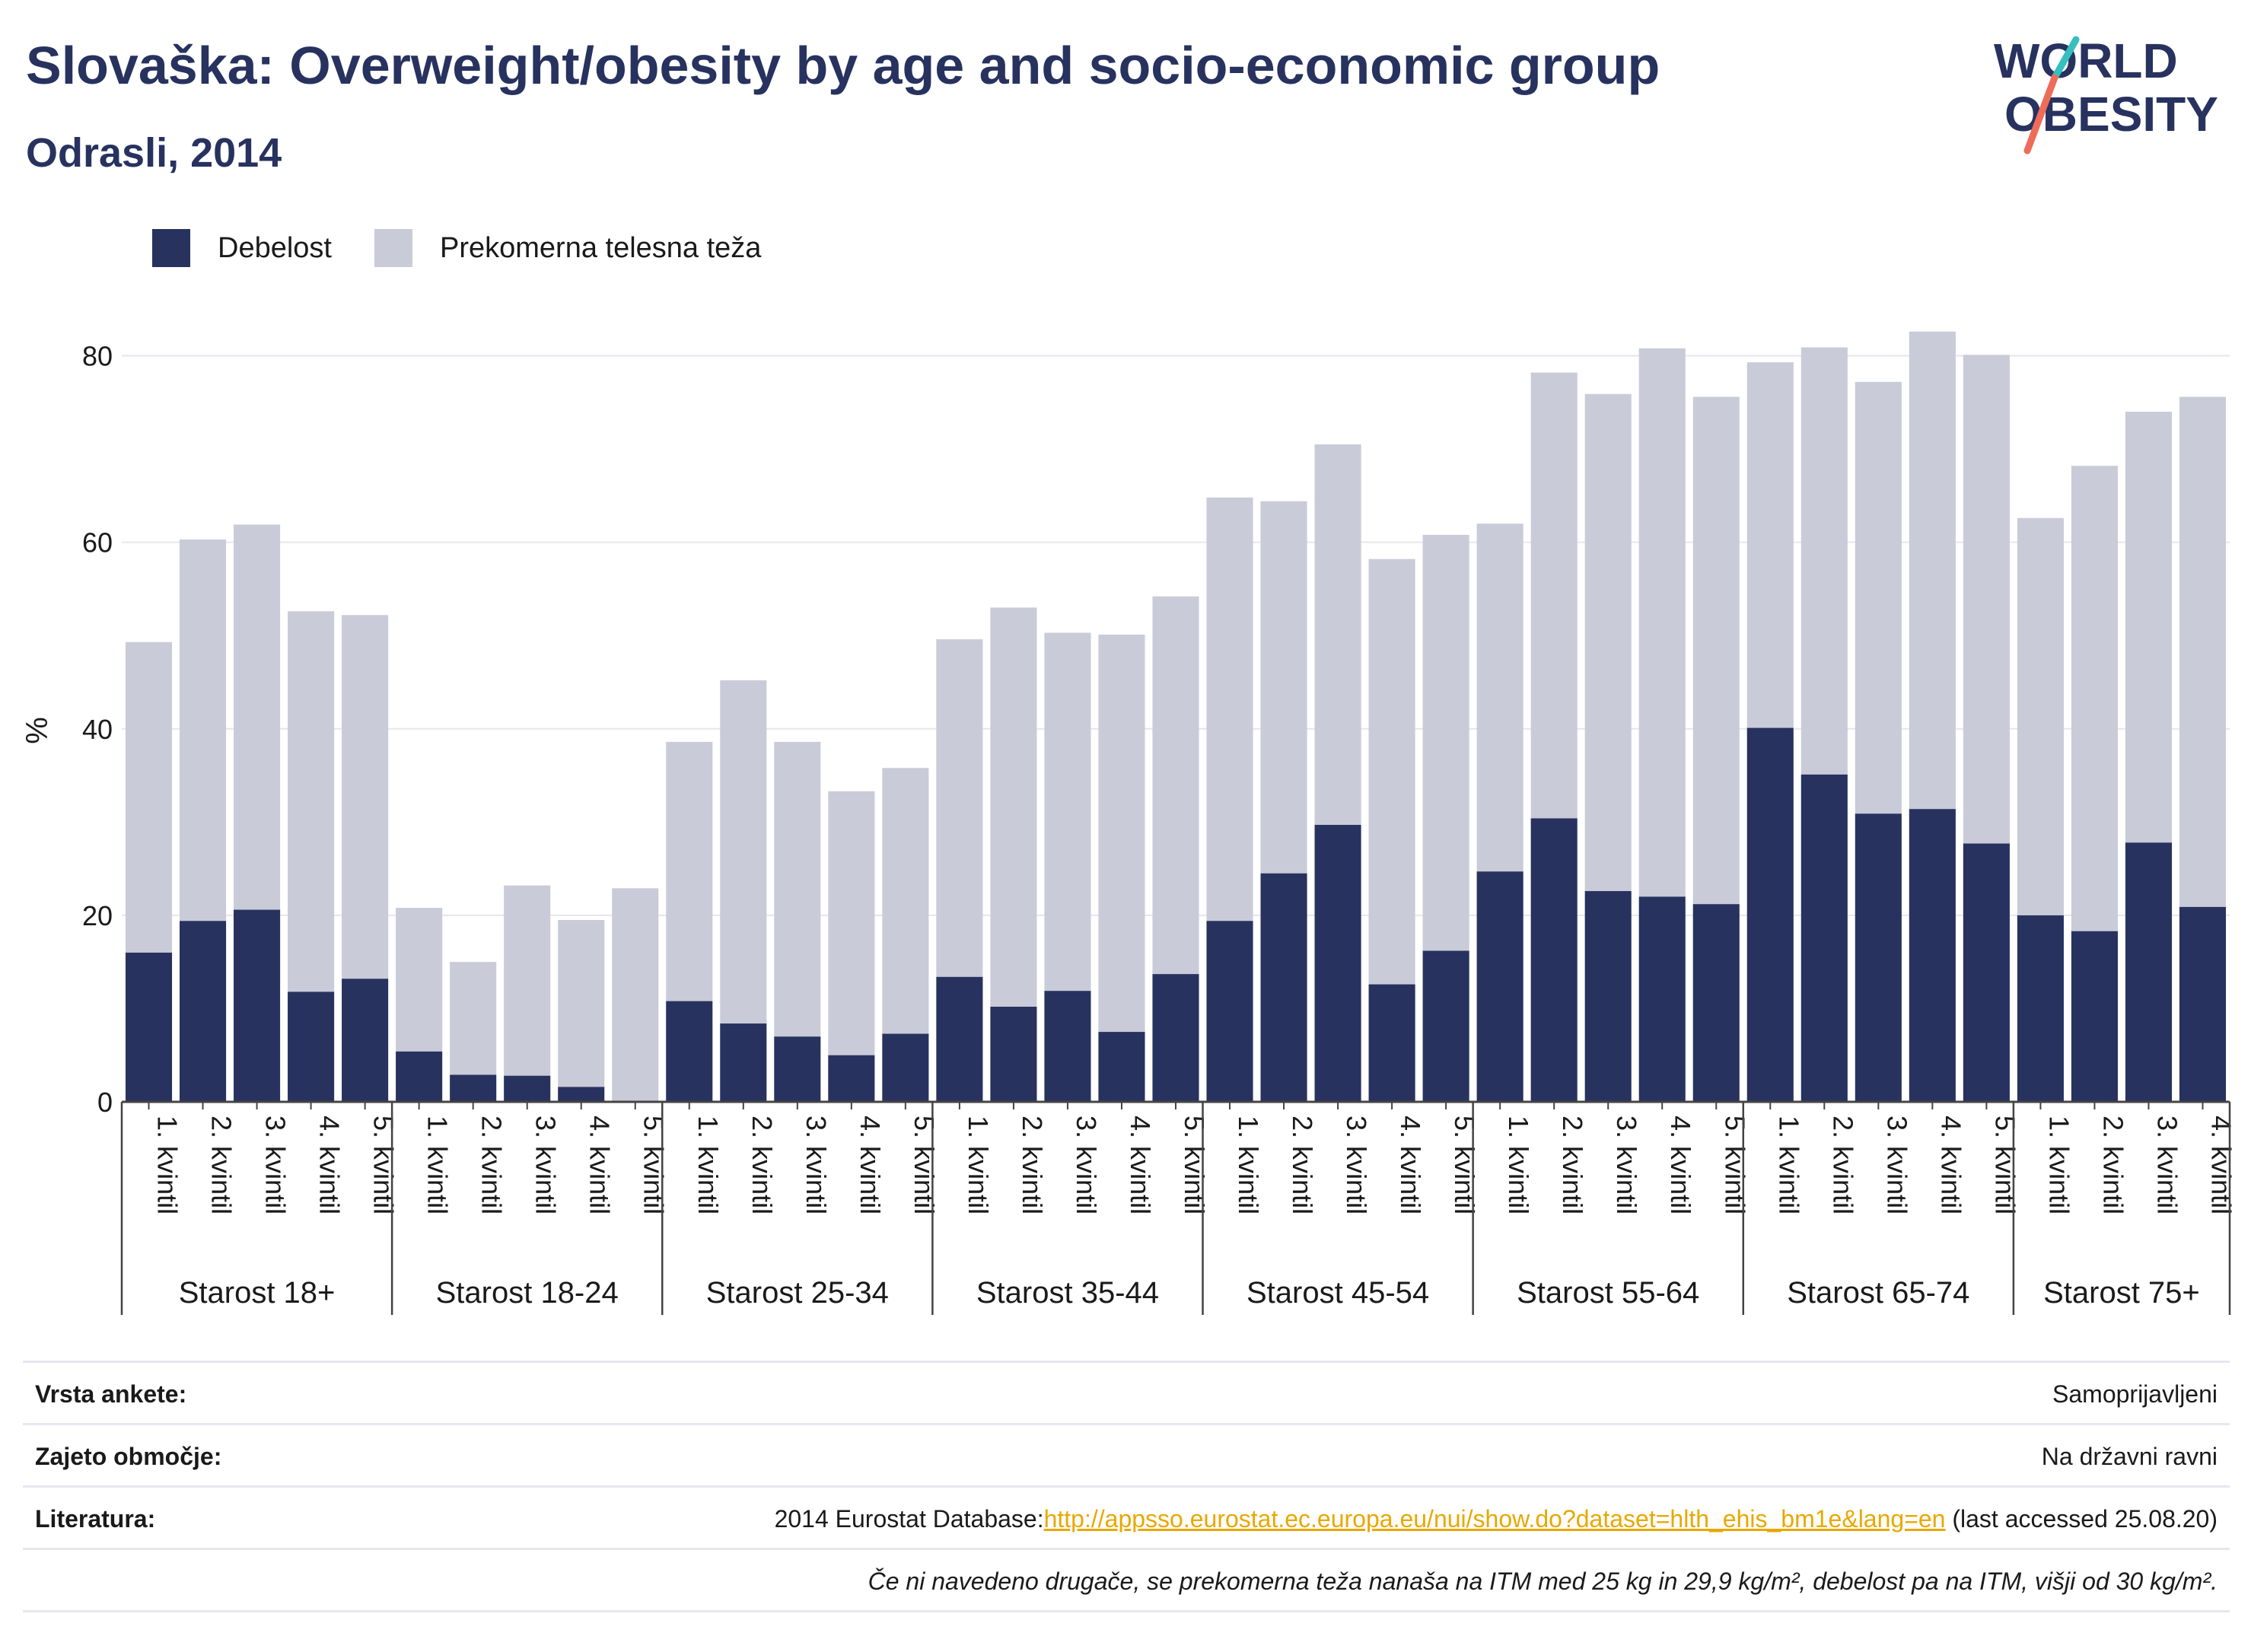 The height and width of the screenshot is (1652, 2251). Describe the element at coordinates (2129, 1456) in the screenshot. I see `meta-value: Na državni ravni` at that location.